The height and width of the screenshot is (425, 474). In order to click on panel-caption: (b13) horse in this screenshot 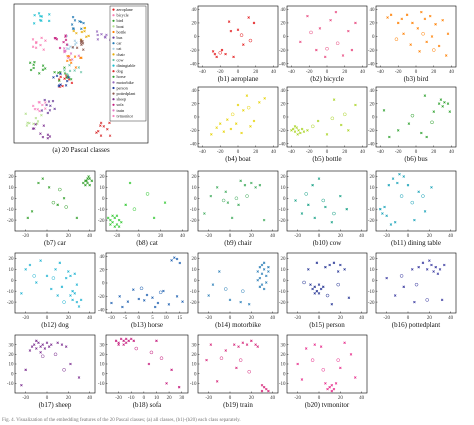, I will do `click(147, 325)`.